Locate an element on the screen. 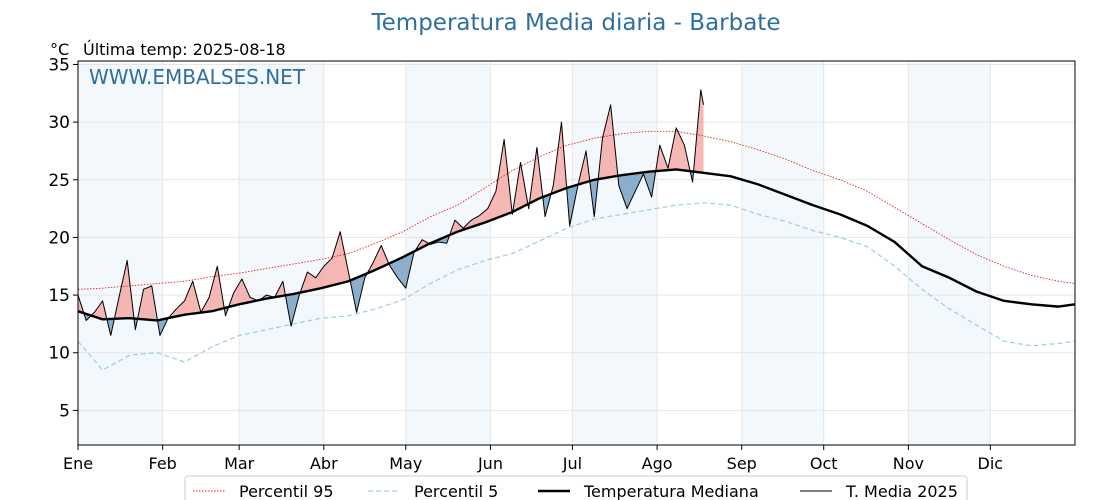 The width and height of the screenshot is (1120, 500). watermark: WWW.EMBALSES.NET is located at coordinates (197, 77).